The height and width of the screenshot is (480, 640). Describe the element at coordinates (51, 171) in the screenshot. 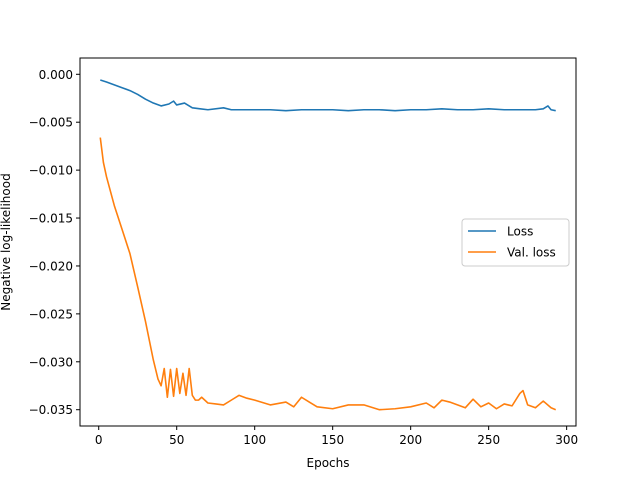

I see `y-tick-label: −0.010` at that location.